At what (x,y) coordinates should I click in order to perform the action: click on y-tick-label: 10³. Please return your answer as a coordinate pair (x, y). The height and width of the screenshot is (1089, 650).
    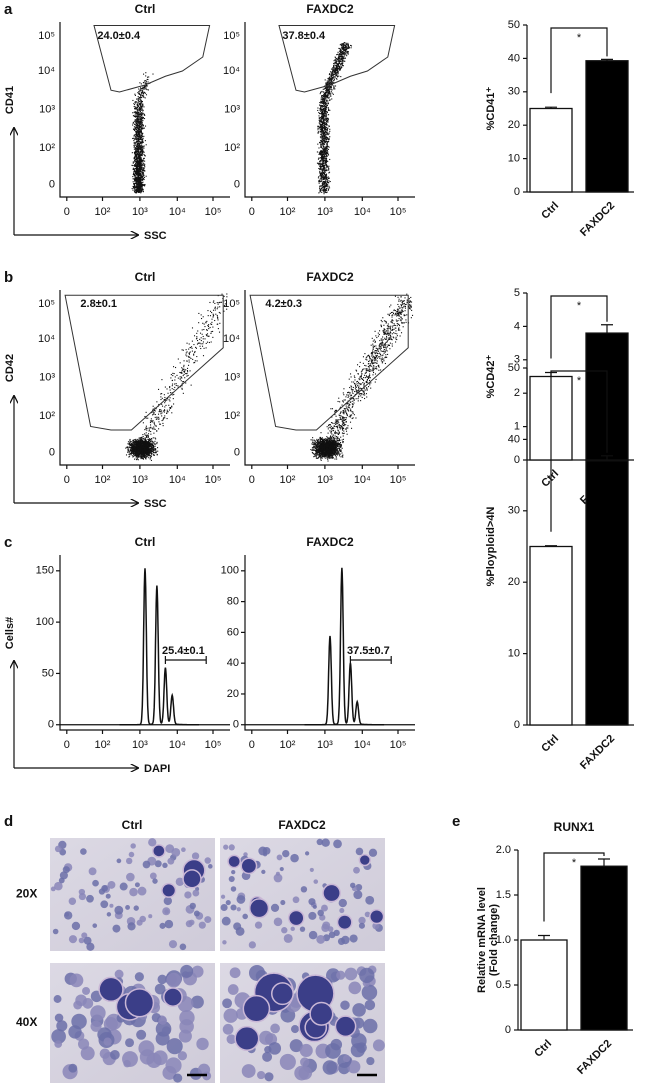
    Looking at the image, I should click on (47, 109).